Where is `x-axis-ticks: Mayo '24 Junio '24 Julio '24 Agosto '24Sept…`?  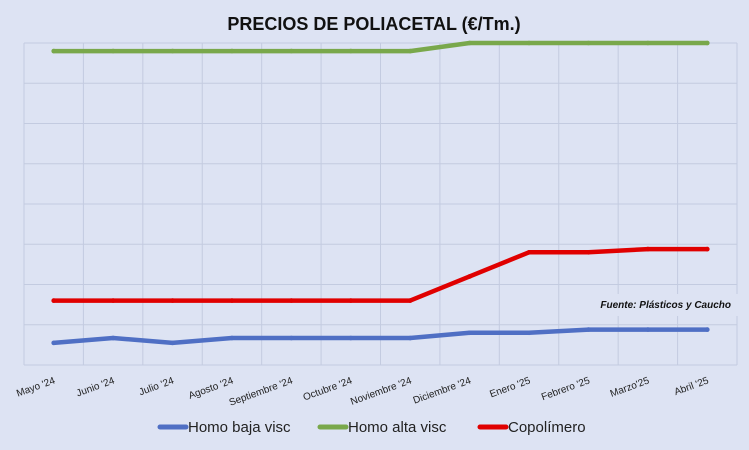 x-axis-ticks: Mayo '24 Junio '24 Julio '24 Agosto '24Sept… is located at coordinates (363, 391).